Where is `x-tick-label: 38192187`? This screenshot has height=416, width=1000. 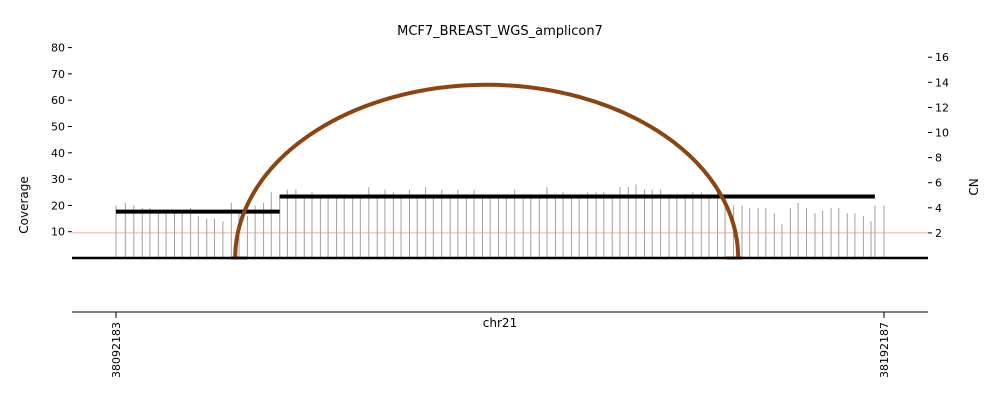
x-tick-label: 38192187 is located at coordinates (884, 350).